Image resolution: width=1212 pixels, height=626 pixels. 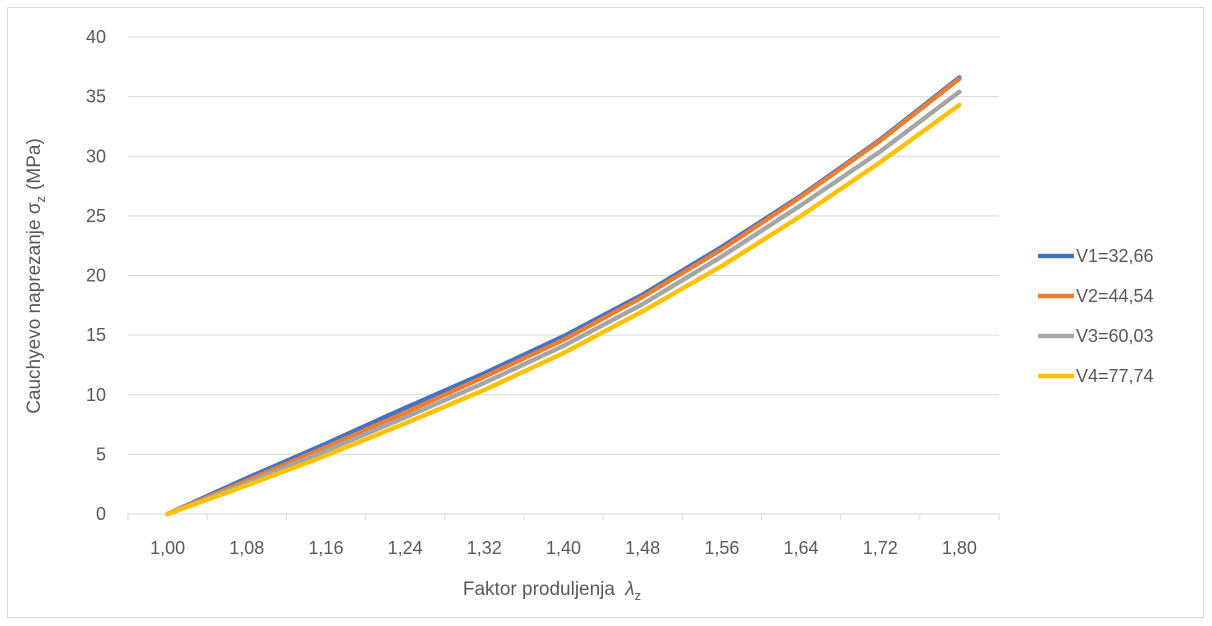 I want to click on y-tick-label: 20, so click(x=96, y=276).